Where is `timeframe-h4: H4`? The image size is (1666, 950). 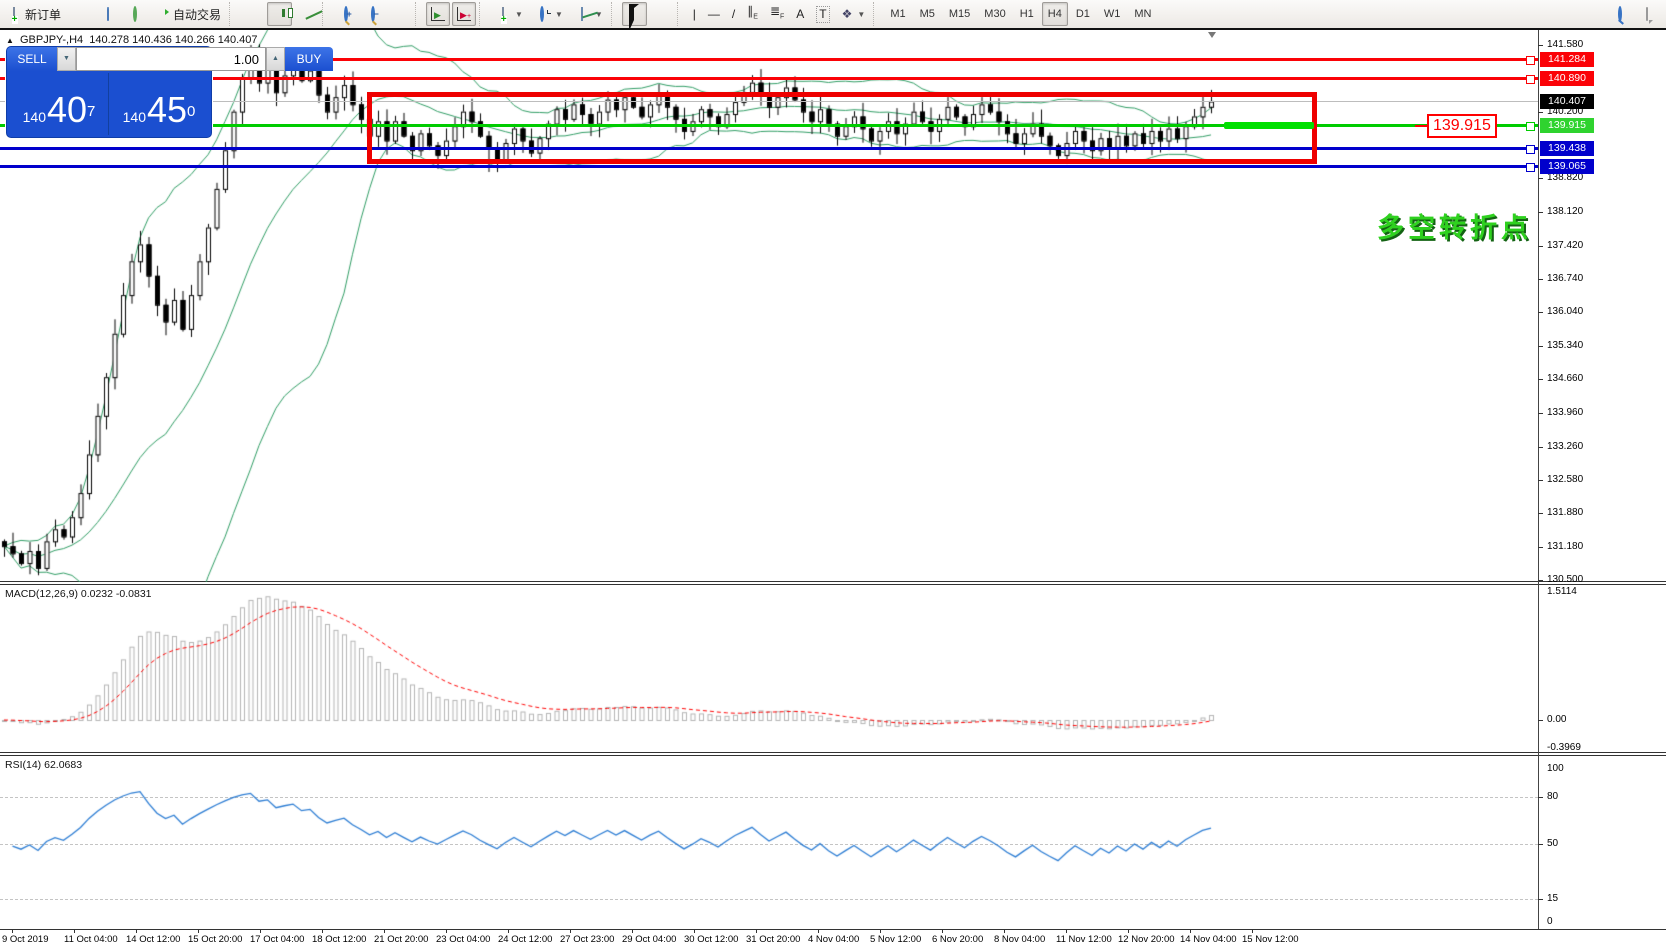
timeframe-h4: H4 is located at coordinates (1054, 14).